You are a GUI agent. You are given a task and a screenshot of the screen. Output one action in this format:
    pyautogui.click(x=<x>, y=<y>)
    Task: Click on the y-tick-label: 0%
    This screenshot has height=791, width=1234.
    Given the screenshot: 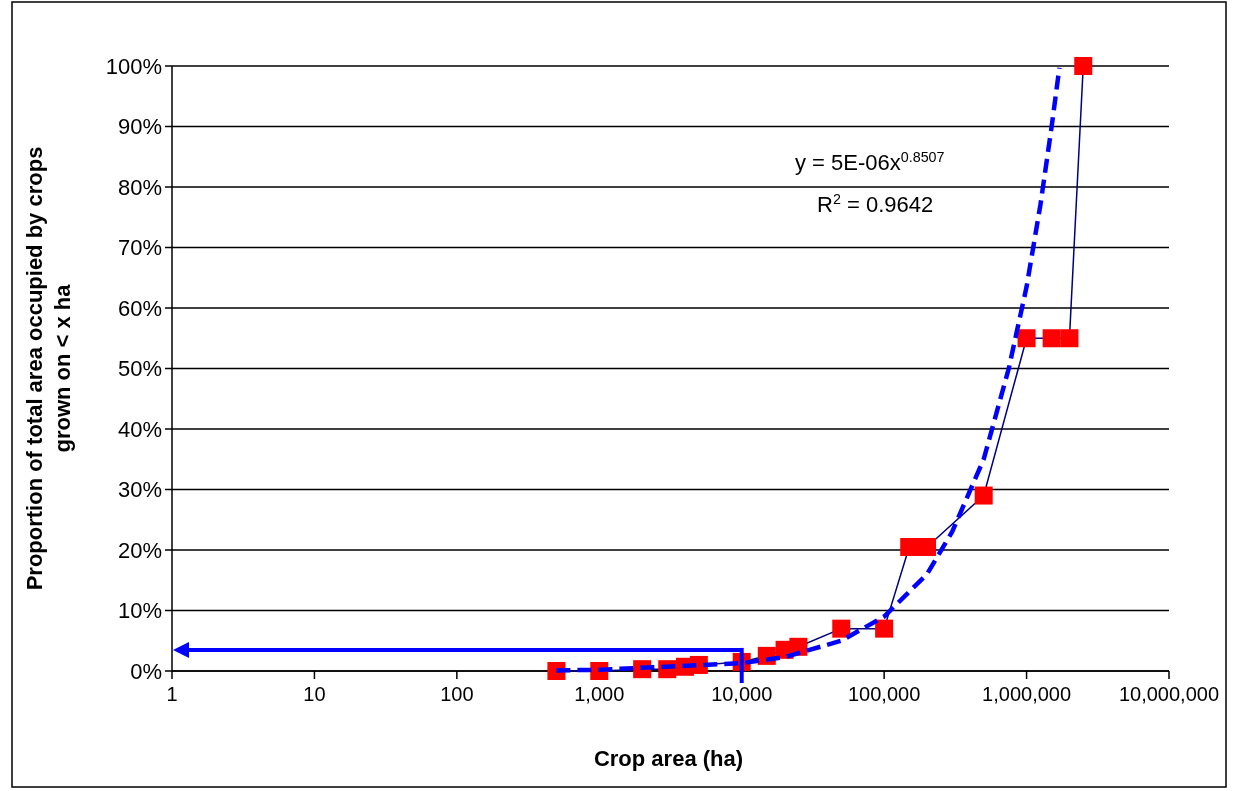 What is the action you would take?
    pyautogui.click(x=146, y=671)
    